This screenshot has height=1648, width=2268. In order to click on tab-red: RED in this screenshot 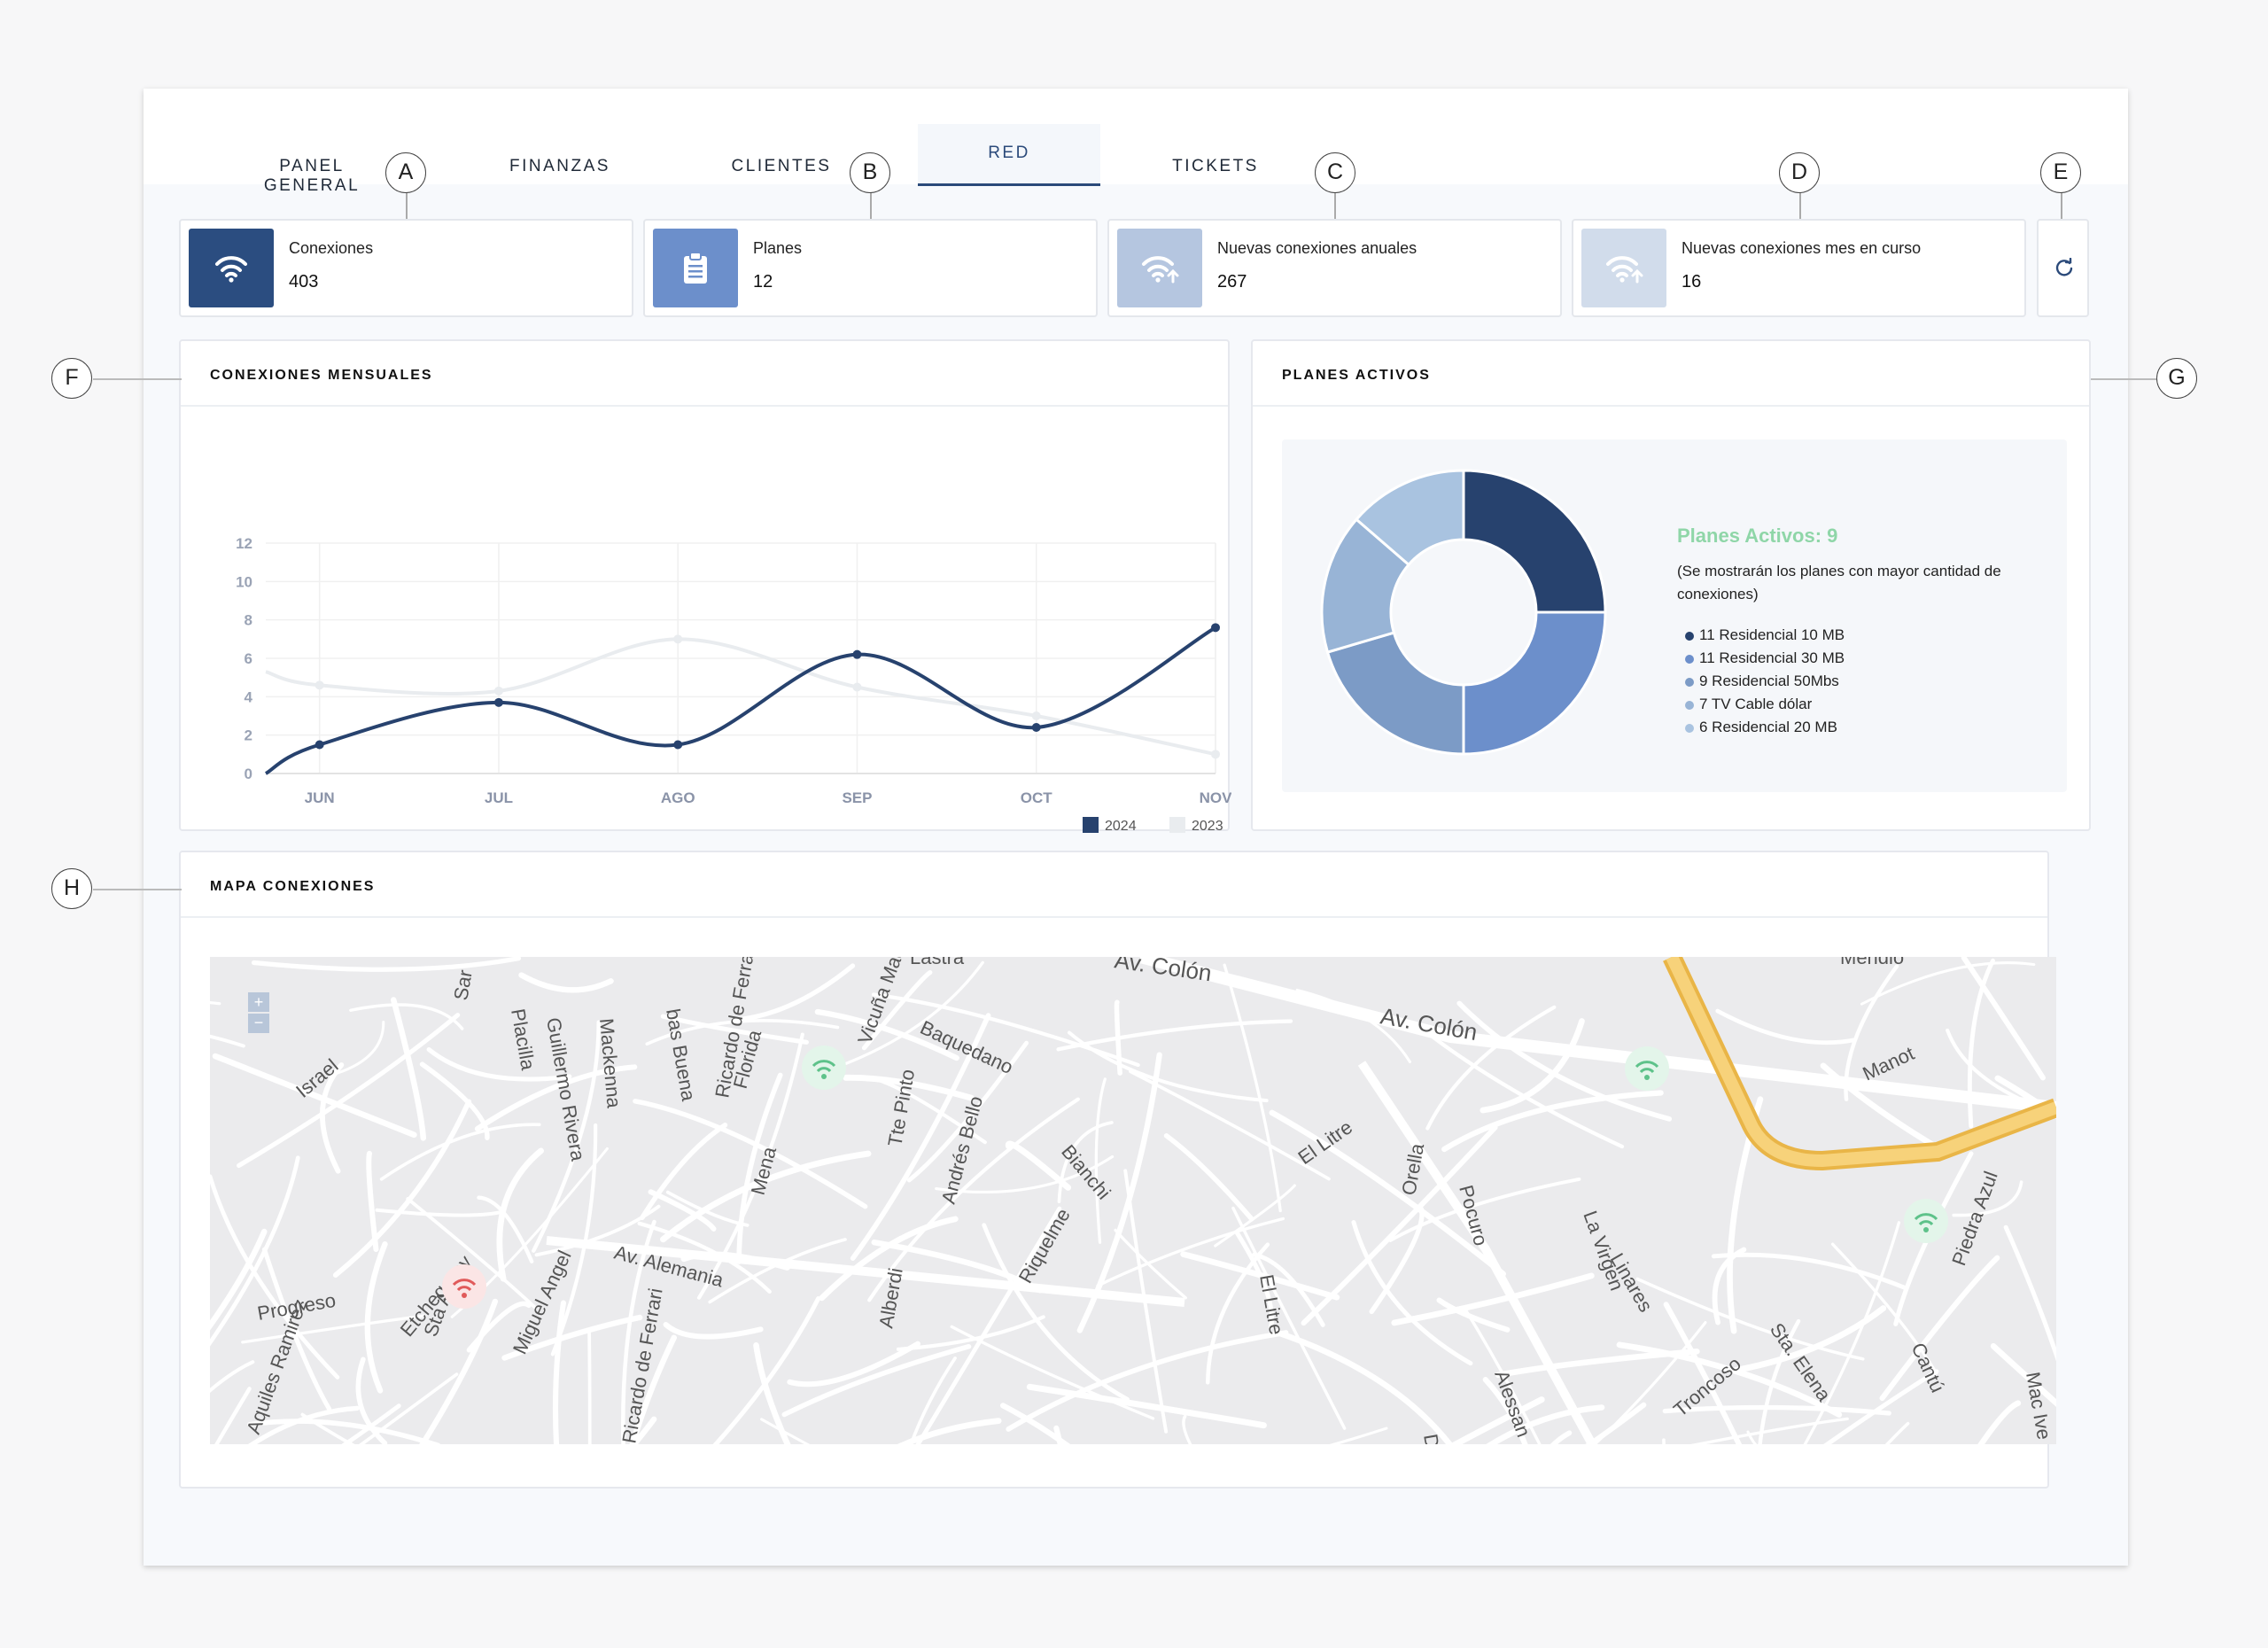, I will do `click(1009, 155)`.